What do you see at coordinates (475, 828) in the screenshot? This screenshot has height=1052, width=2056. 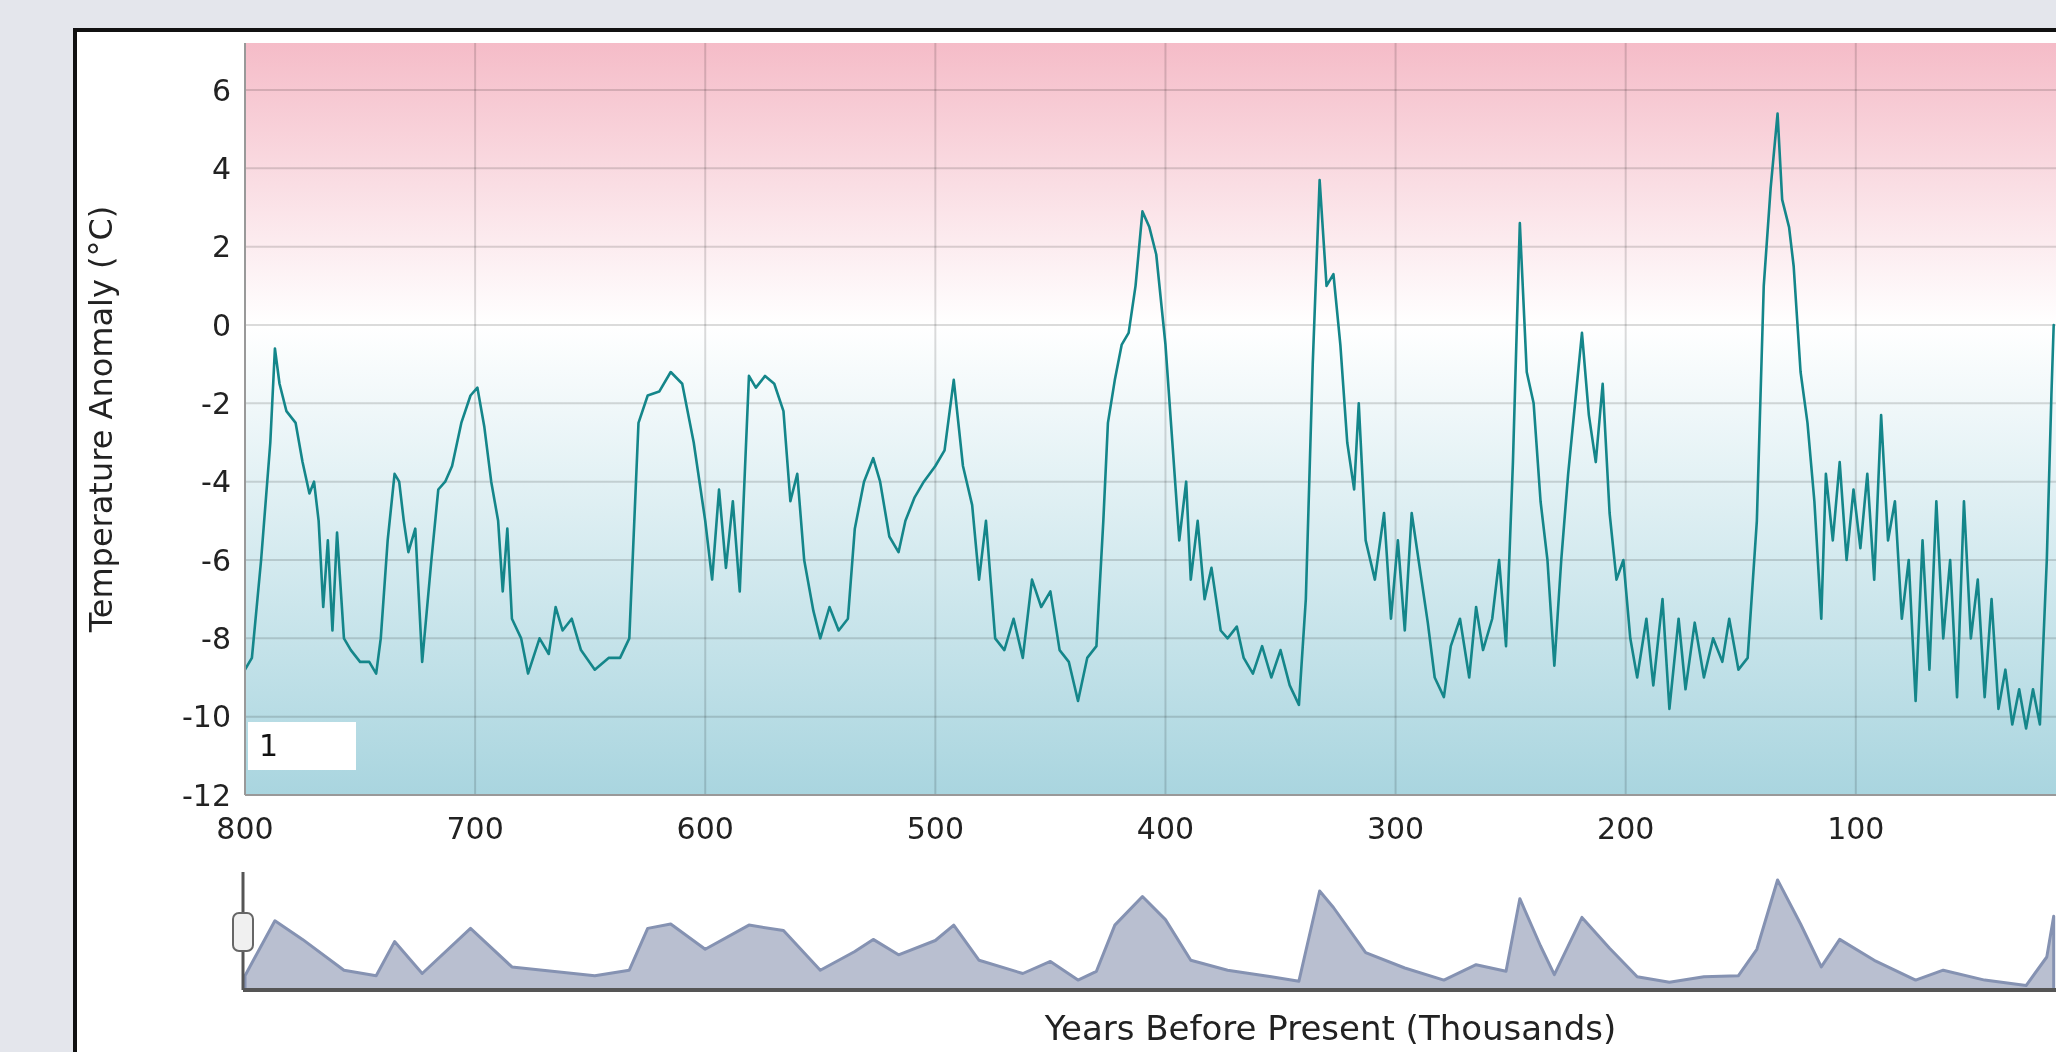 I see `x-tick-label: 700` at bounding box center [475, 828].